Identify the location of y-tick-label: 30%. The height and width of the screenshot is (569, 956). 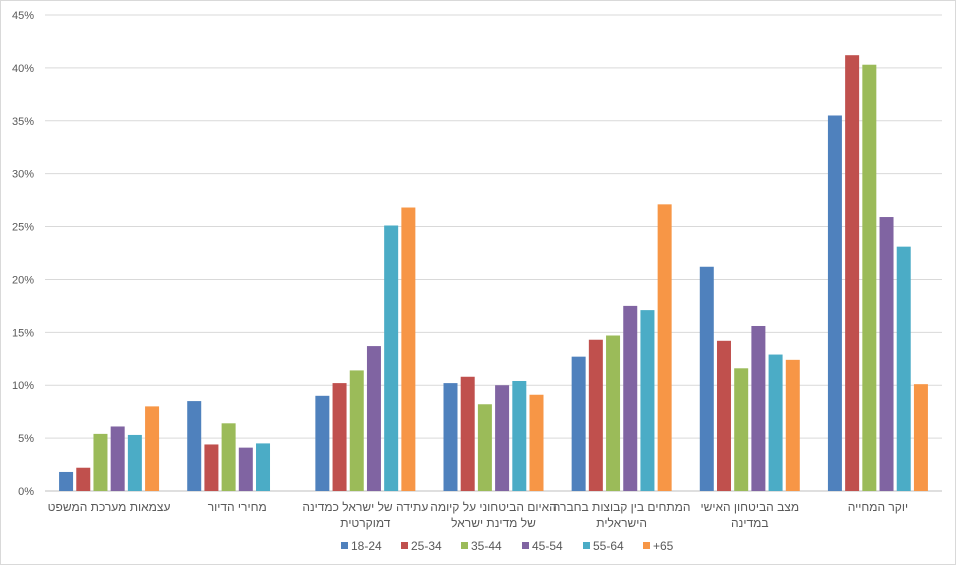
(23, 175).